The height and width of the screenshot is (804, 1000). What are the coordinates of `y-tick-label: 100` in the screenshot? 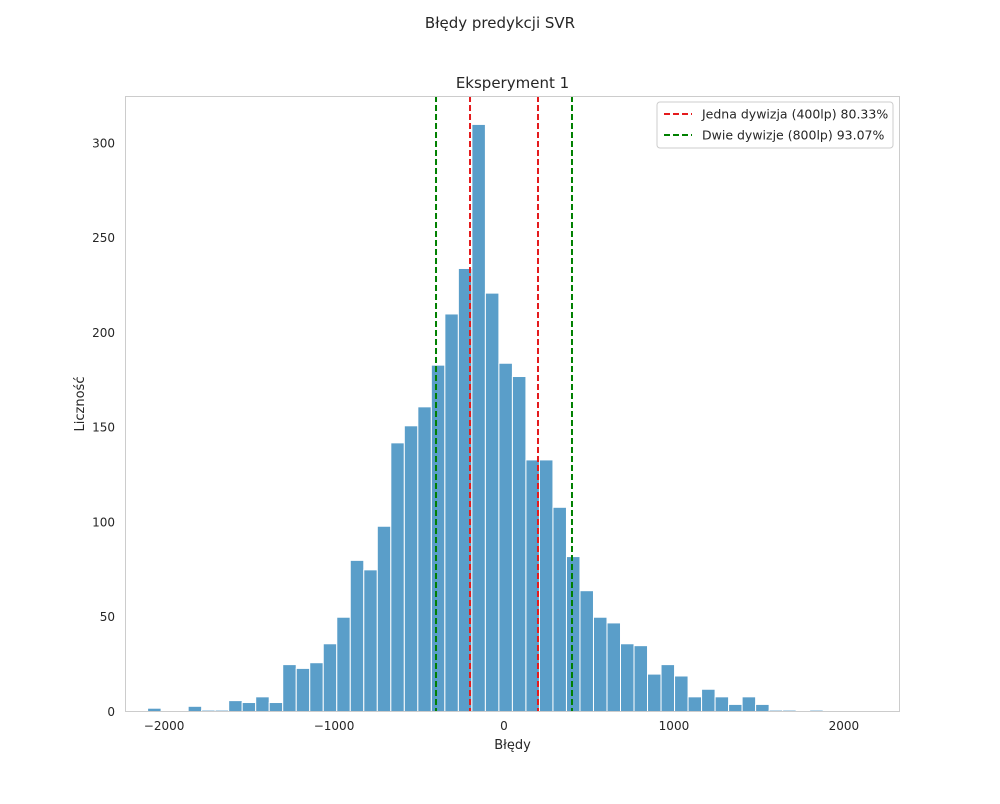 It's located at (103, 522).